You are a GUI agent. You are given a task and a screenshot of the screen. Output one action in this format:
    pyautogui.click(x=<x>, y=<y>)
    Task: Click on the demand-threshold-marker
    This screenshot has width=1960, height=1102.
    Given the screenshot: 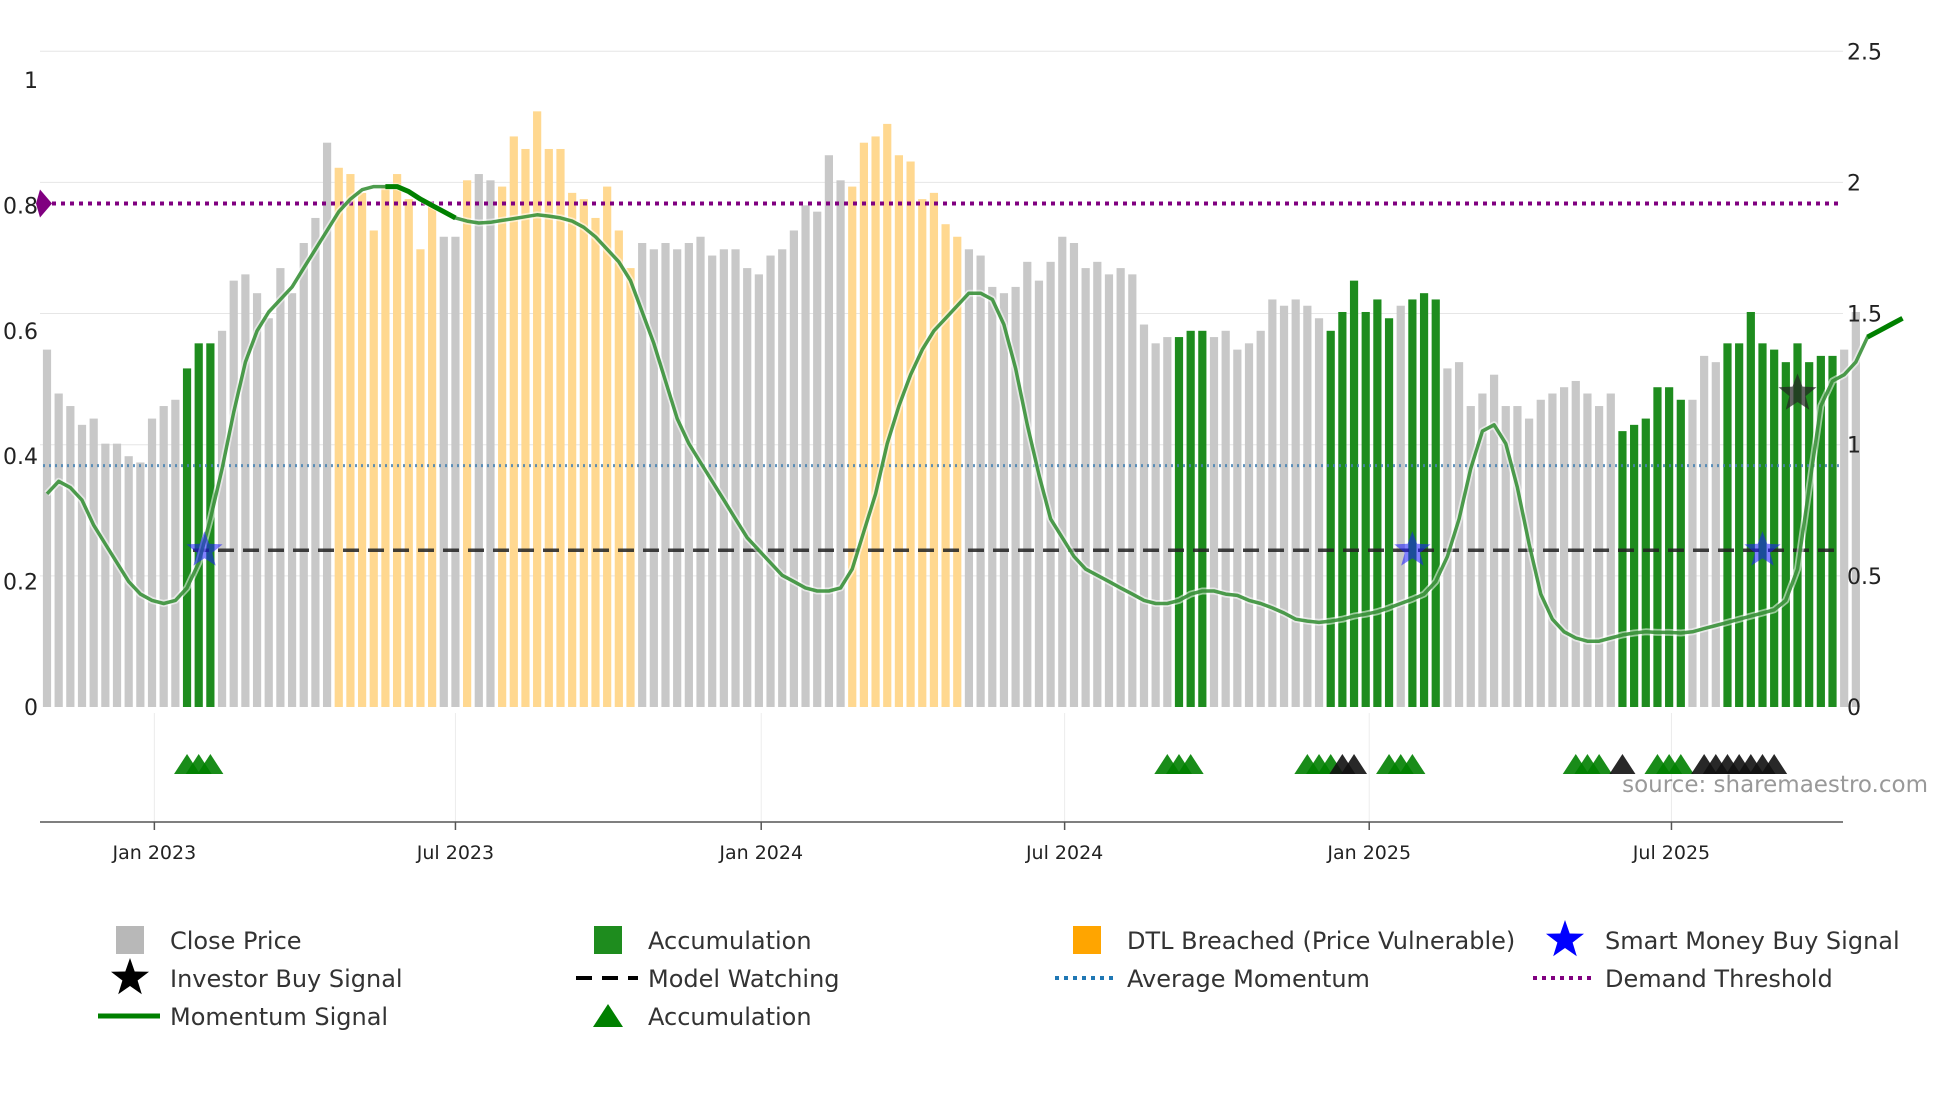 What is the action you would take?
    pyautogui.click(x=44, y=203)
    